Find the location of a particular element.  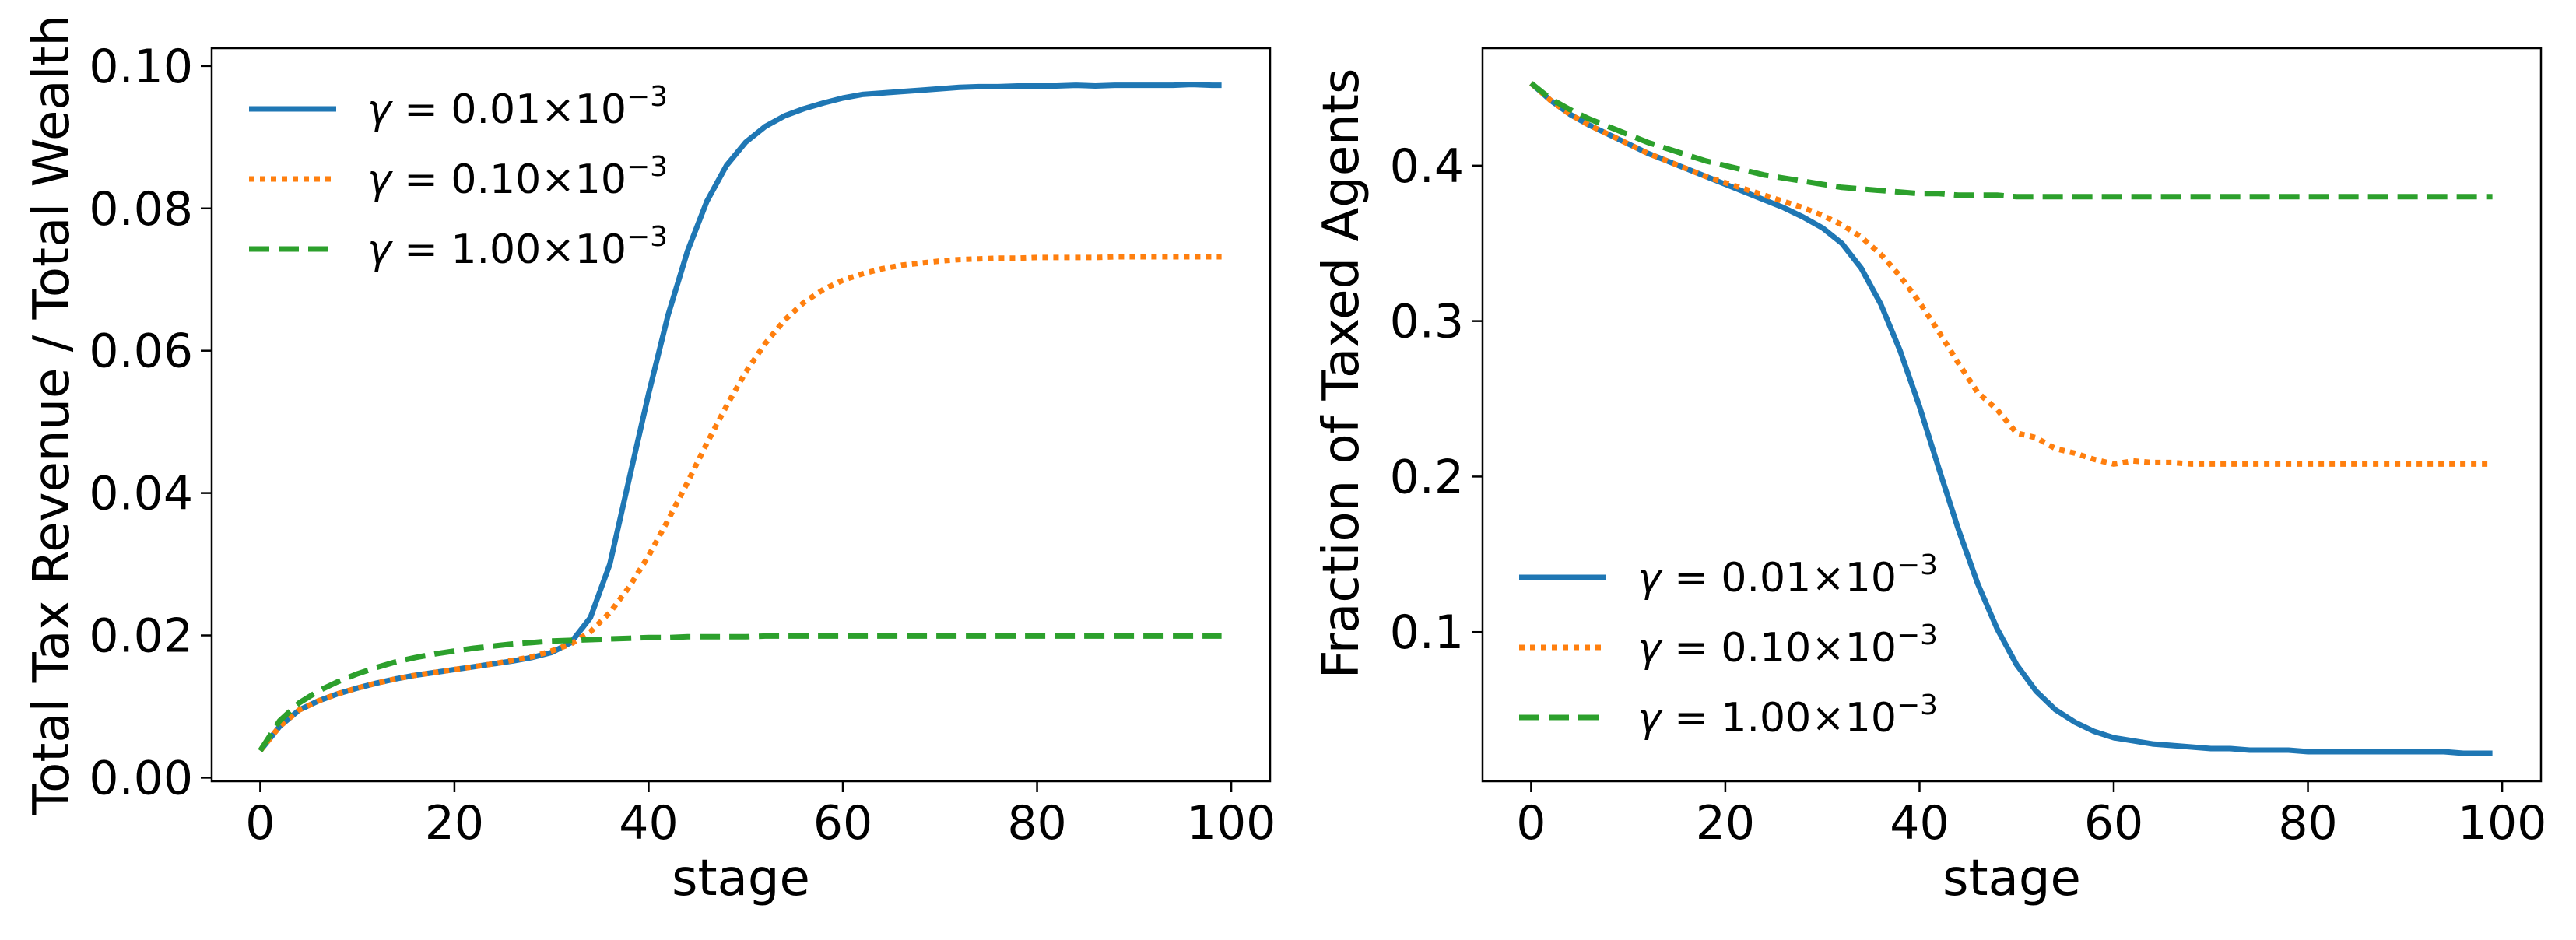

right-y-tick-label: 0.1 is located at coordinates (1427, 632).